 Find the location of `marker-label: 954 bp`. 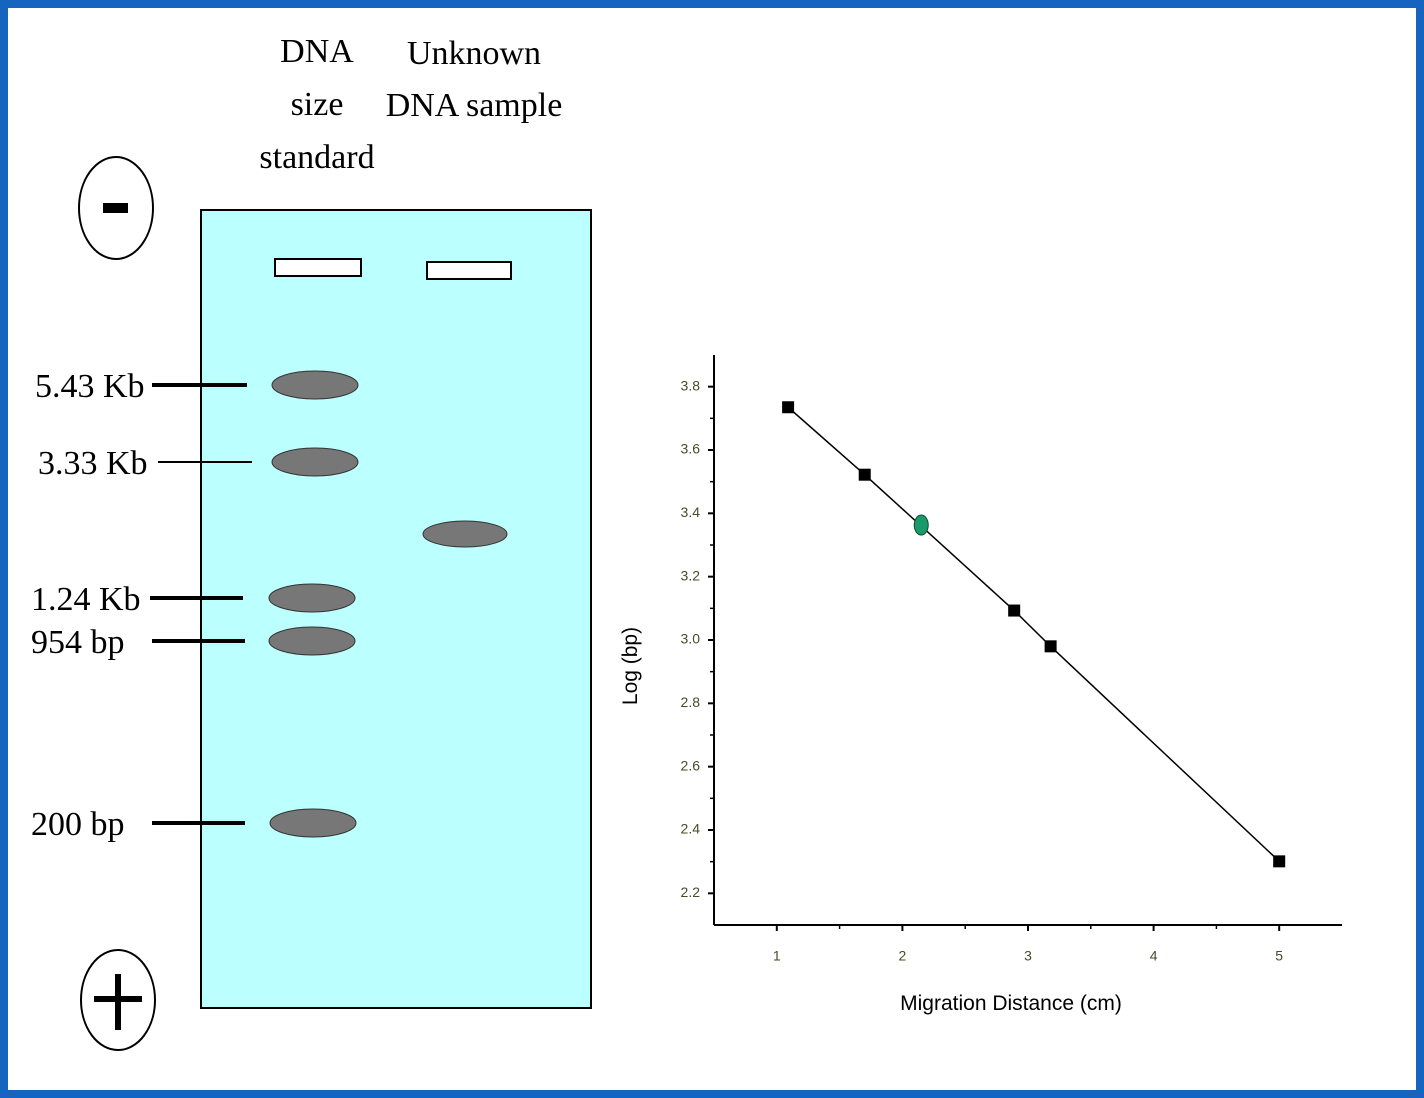

marker-label: 954 bp is located at coordinates (78, 642).